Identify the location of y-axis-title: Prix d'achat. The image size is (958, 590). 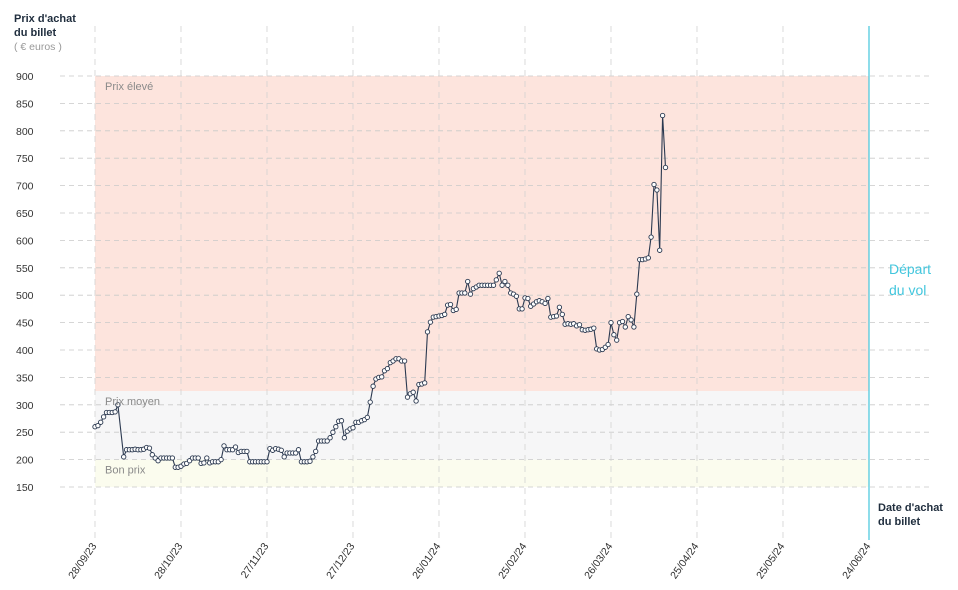
(45, 19).